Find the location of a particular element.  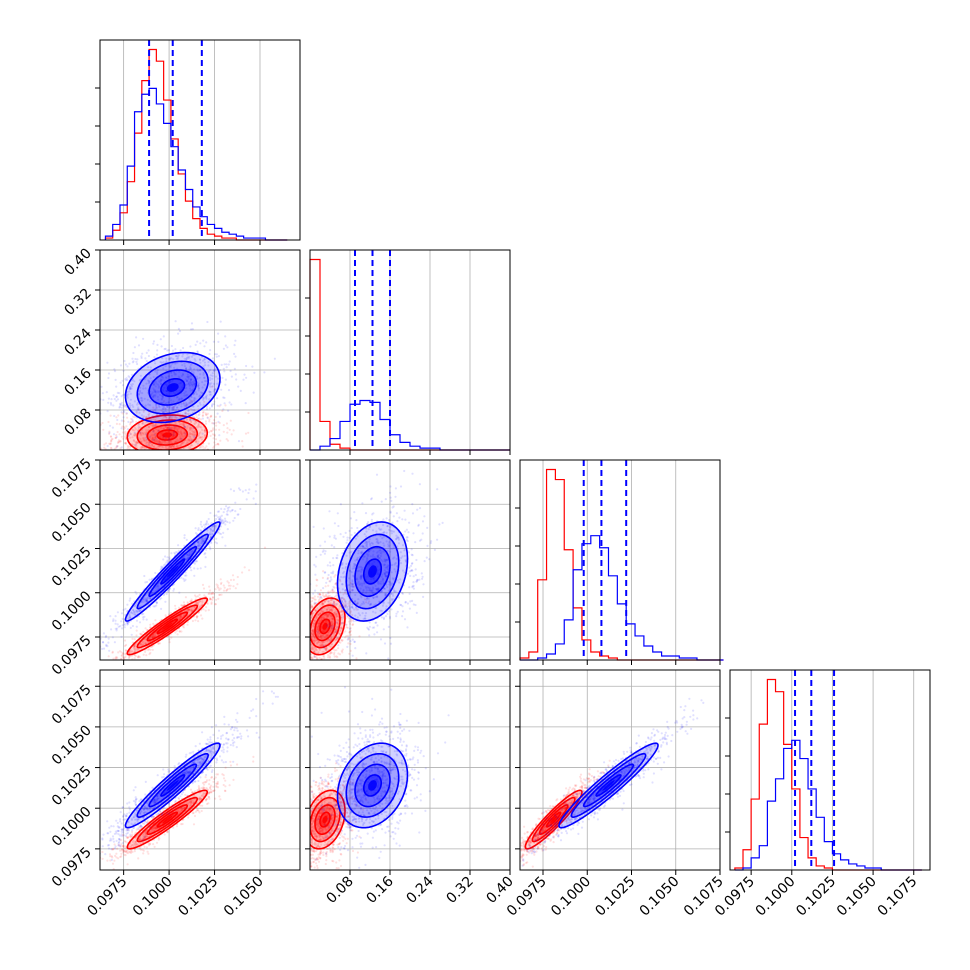

y-tick-label: 0.40 is located at coordinates (77, 262).